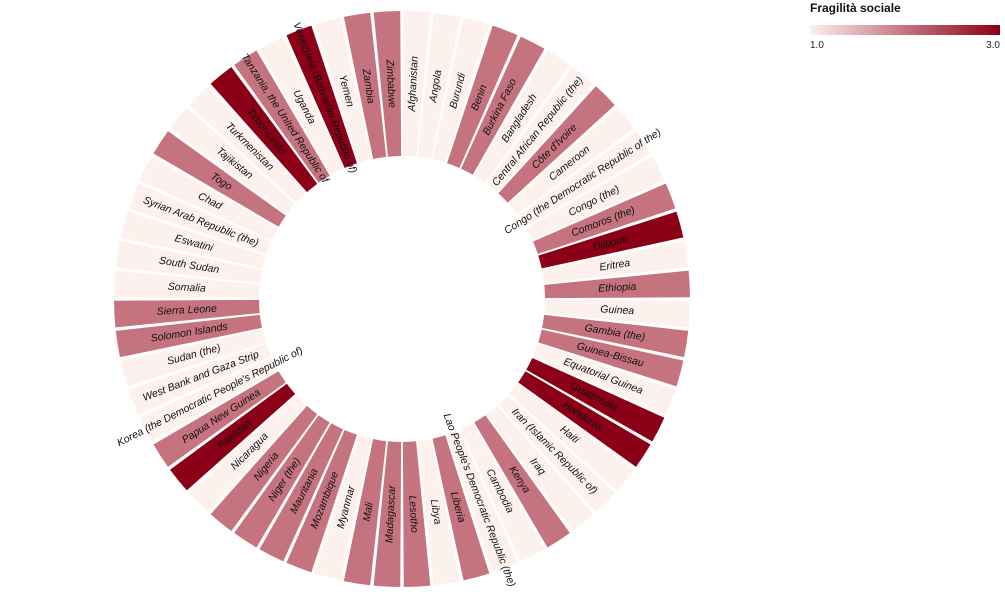 This screenshot has width=1005, height=600. What do you see at coordinates (615, 336) in the screenshot?
I see `bar-gambia-the` at bounding box center [615, 336].